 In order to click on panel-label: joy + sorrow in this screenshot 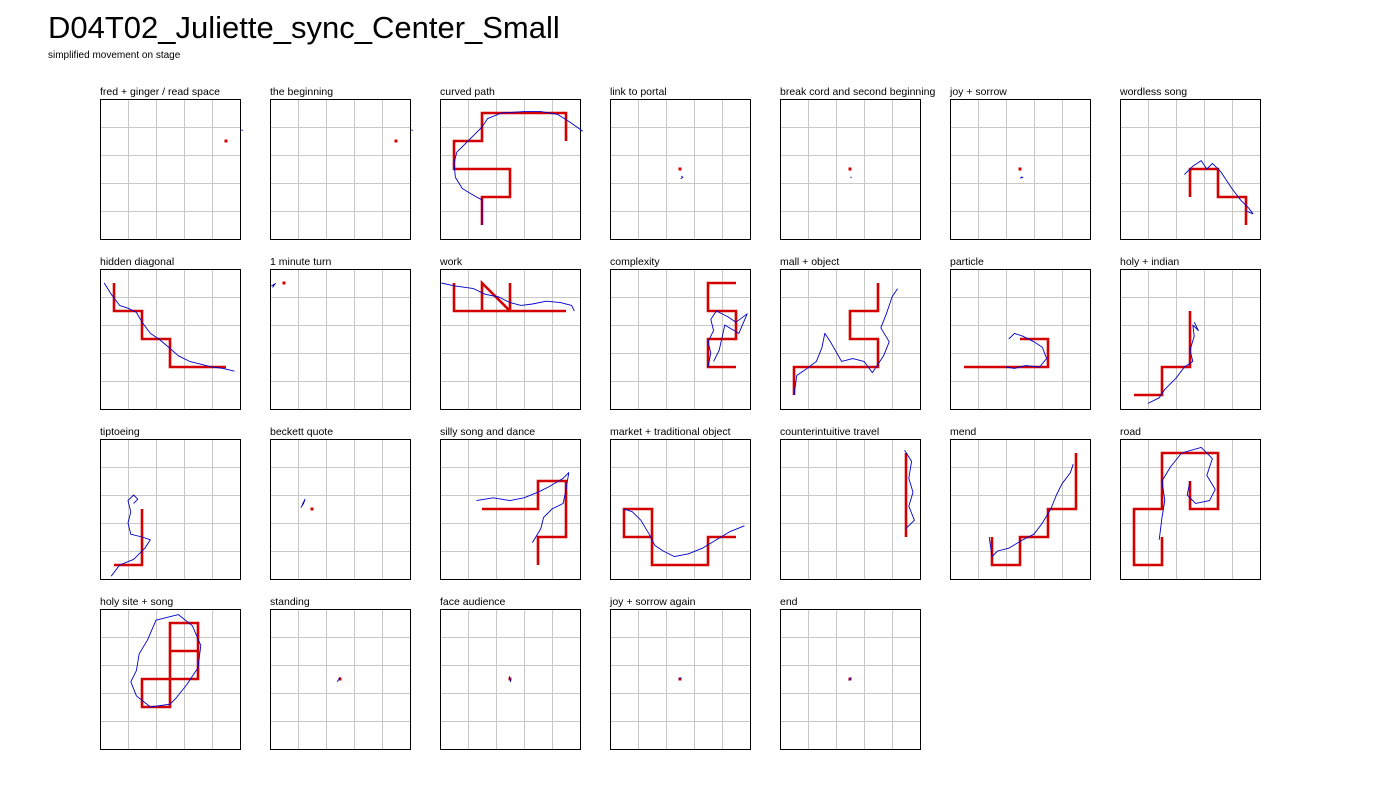, I will do `click(978, 92)`.